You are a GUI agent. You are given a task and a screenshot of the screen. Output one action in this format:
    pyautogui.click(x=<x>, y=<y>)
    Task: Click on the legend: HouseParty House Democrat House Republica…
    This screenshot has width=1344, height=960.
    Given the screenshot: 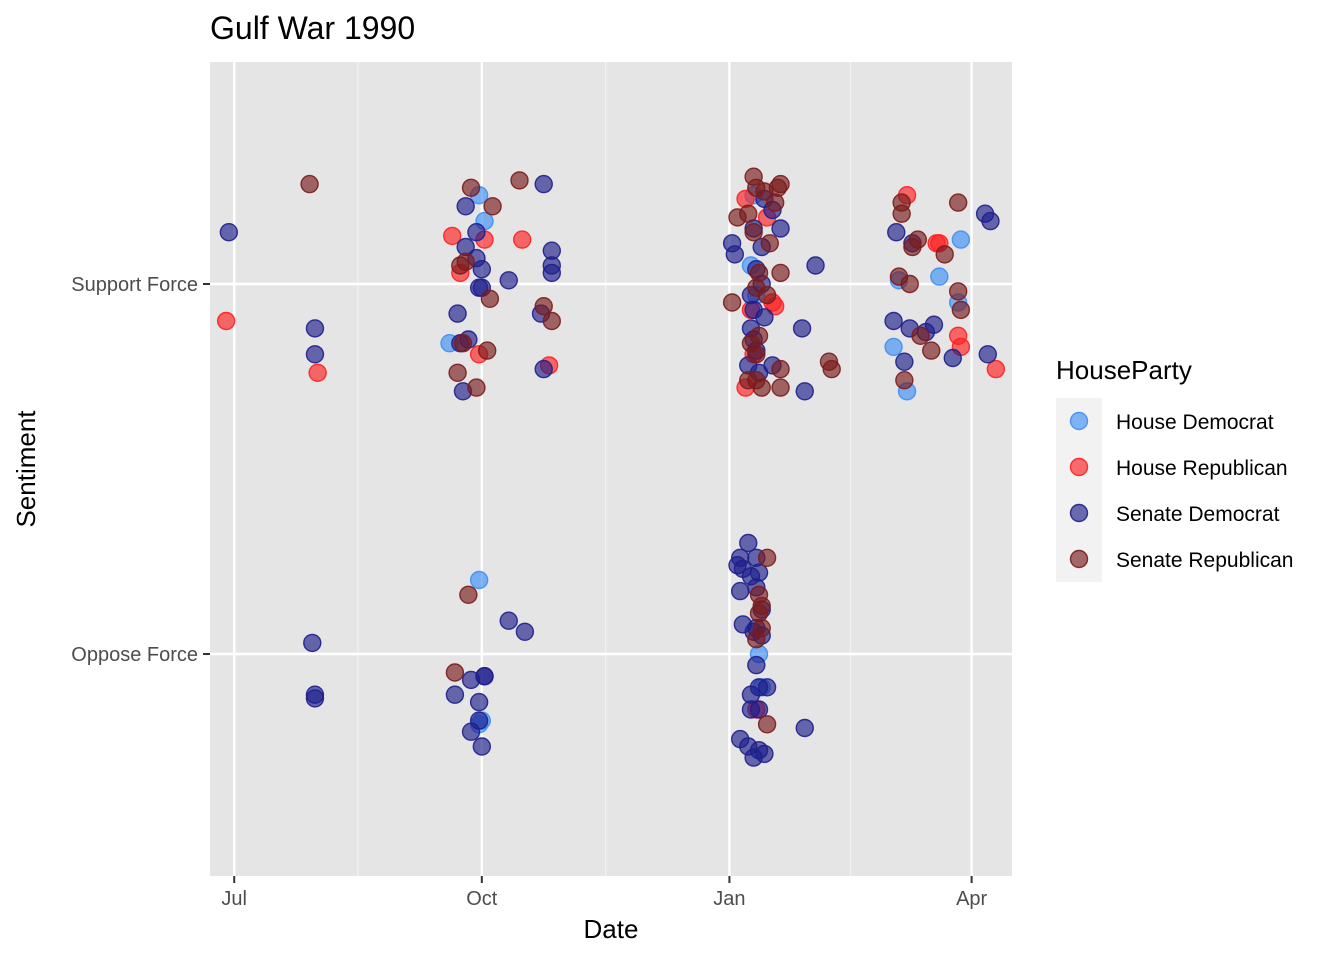 What is the action you would take?
    pyautogui.click(x=1174, y=468)
    